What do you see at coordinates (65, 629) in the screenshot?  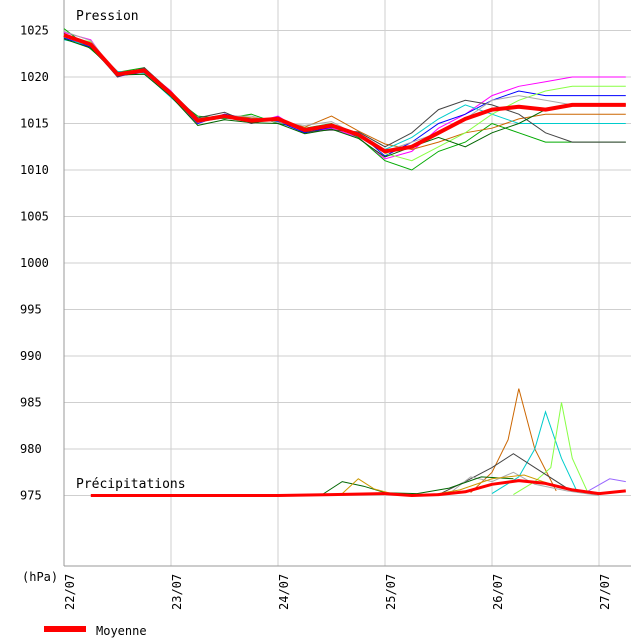 I see `legend-swatch-moyenne` at bounding box center [65, 629].